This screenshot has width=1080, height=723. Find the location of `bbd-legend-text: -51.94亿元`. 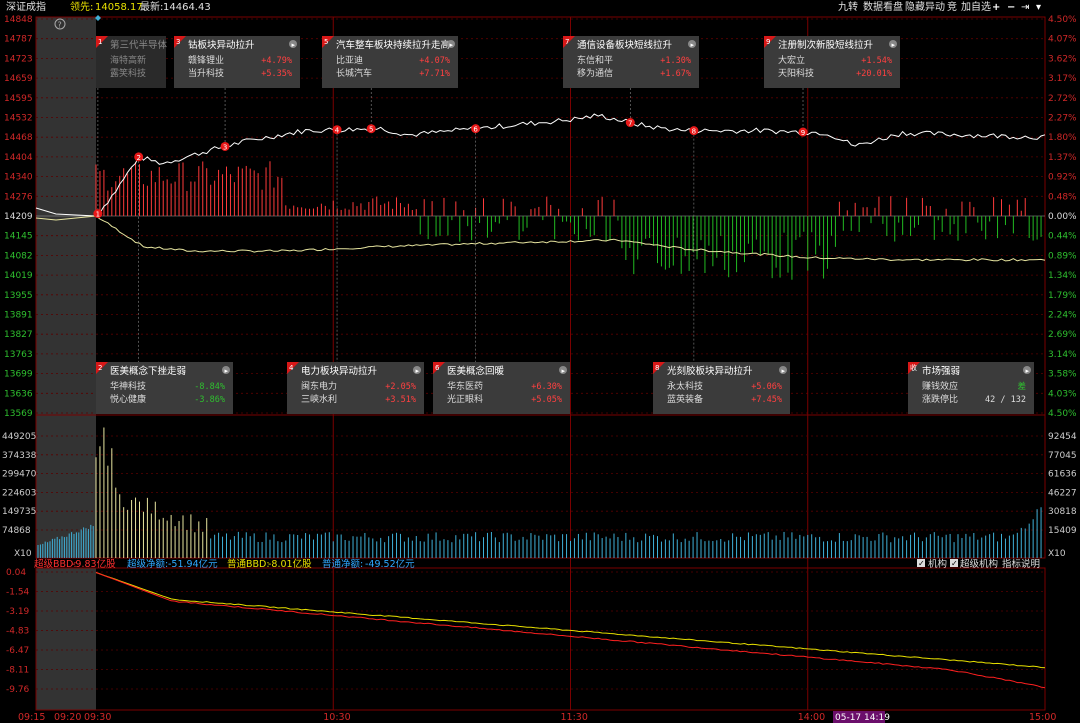

bbd-legend-text: -51.94亿元 is located at coordinates (193, 564).